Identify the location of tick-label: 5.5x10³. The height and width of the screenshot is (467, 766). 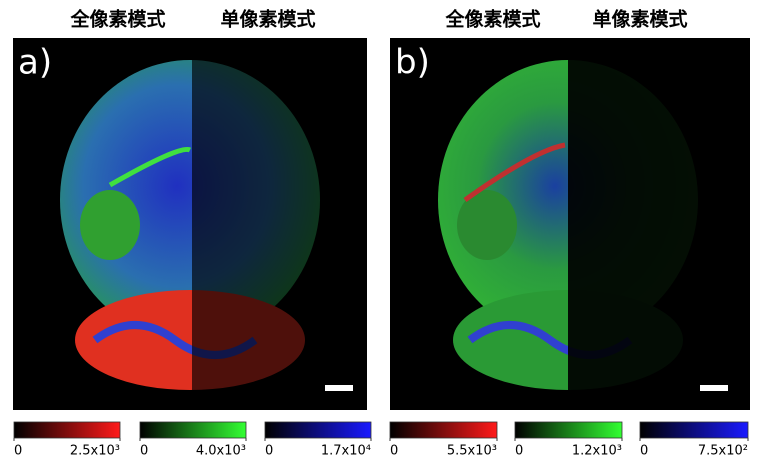
(472, 451).